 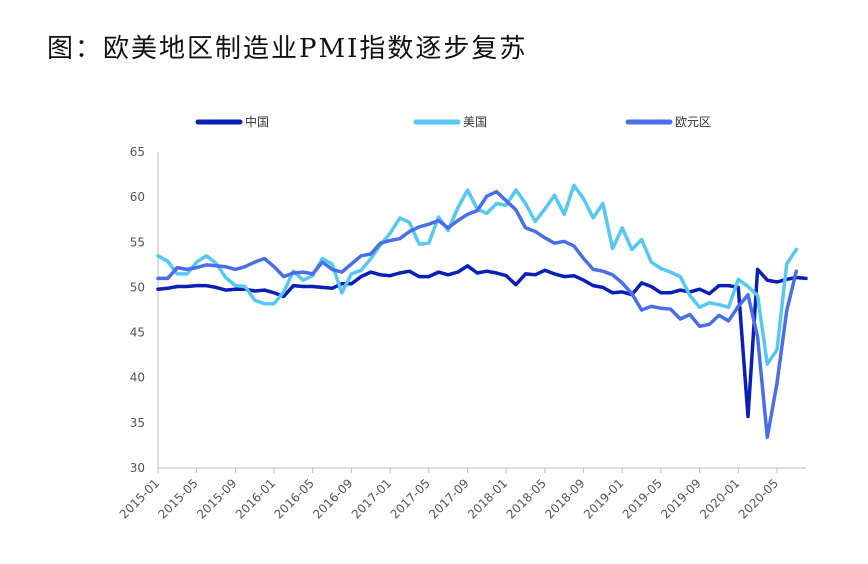 I want to click on x-tick-label: 2020-05, so click(x=758, y=498).